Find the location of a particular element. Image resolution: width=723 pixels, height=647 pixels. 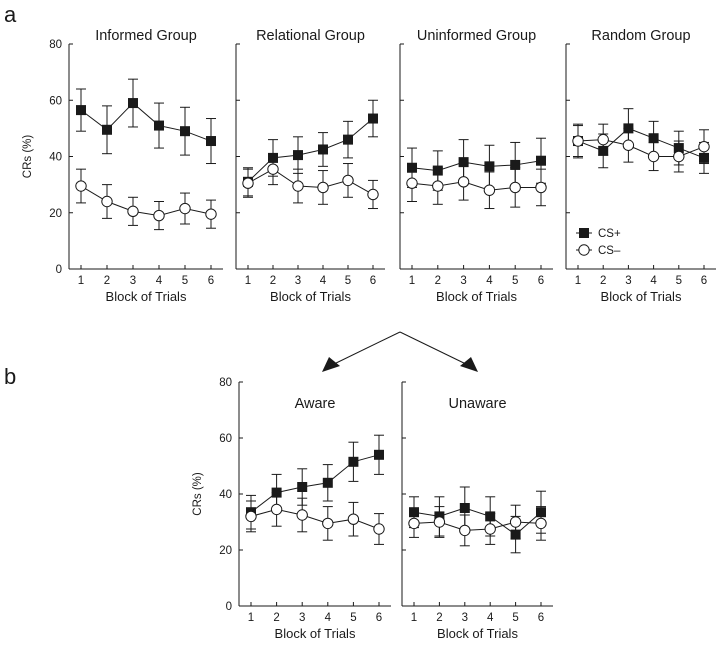

panel-label-b: b is located at coordinates (10, 376).